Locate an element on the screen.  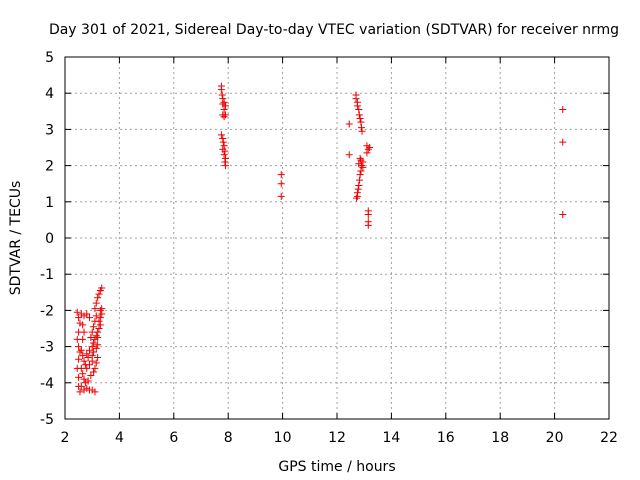
x-tick-label: 2 is located at coordinates (65, 438).